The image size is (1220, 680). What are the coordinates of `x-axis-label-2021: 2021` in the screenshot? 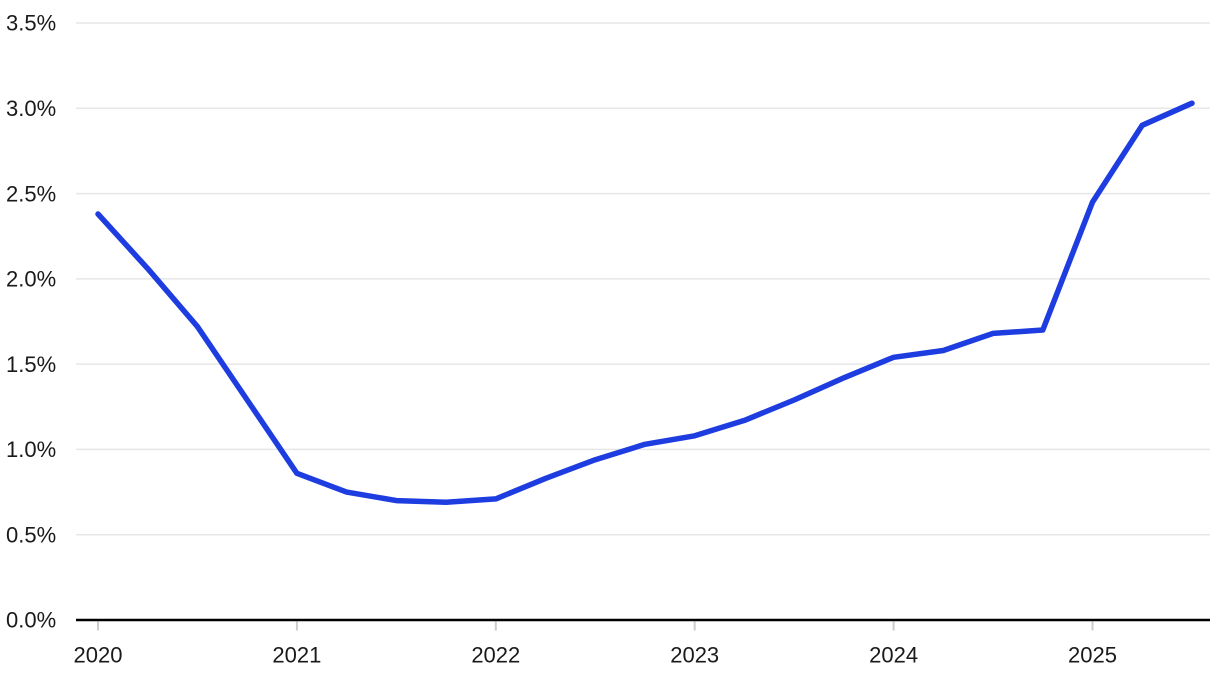 It's located at (296, 655).